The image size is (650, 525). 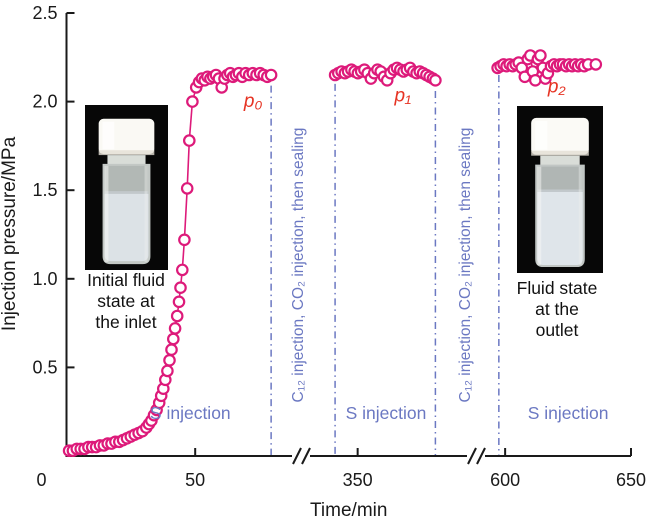 I want to click on x-tick-label: 650, so click(x=631, y=480).